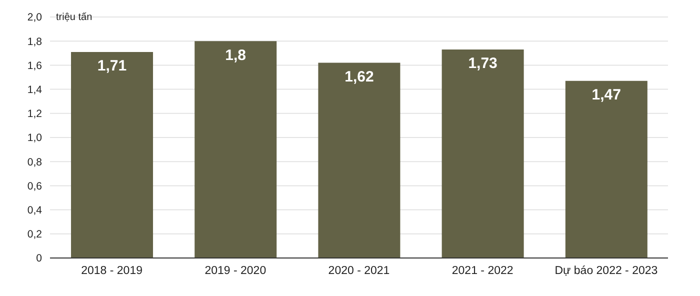 The width and height of the screenshot is (700, 296). What do you see at coordinates (34, 18) in the screenshot?
I see `y-tick-label: 2,0` at bounding box center [34, 18].